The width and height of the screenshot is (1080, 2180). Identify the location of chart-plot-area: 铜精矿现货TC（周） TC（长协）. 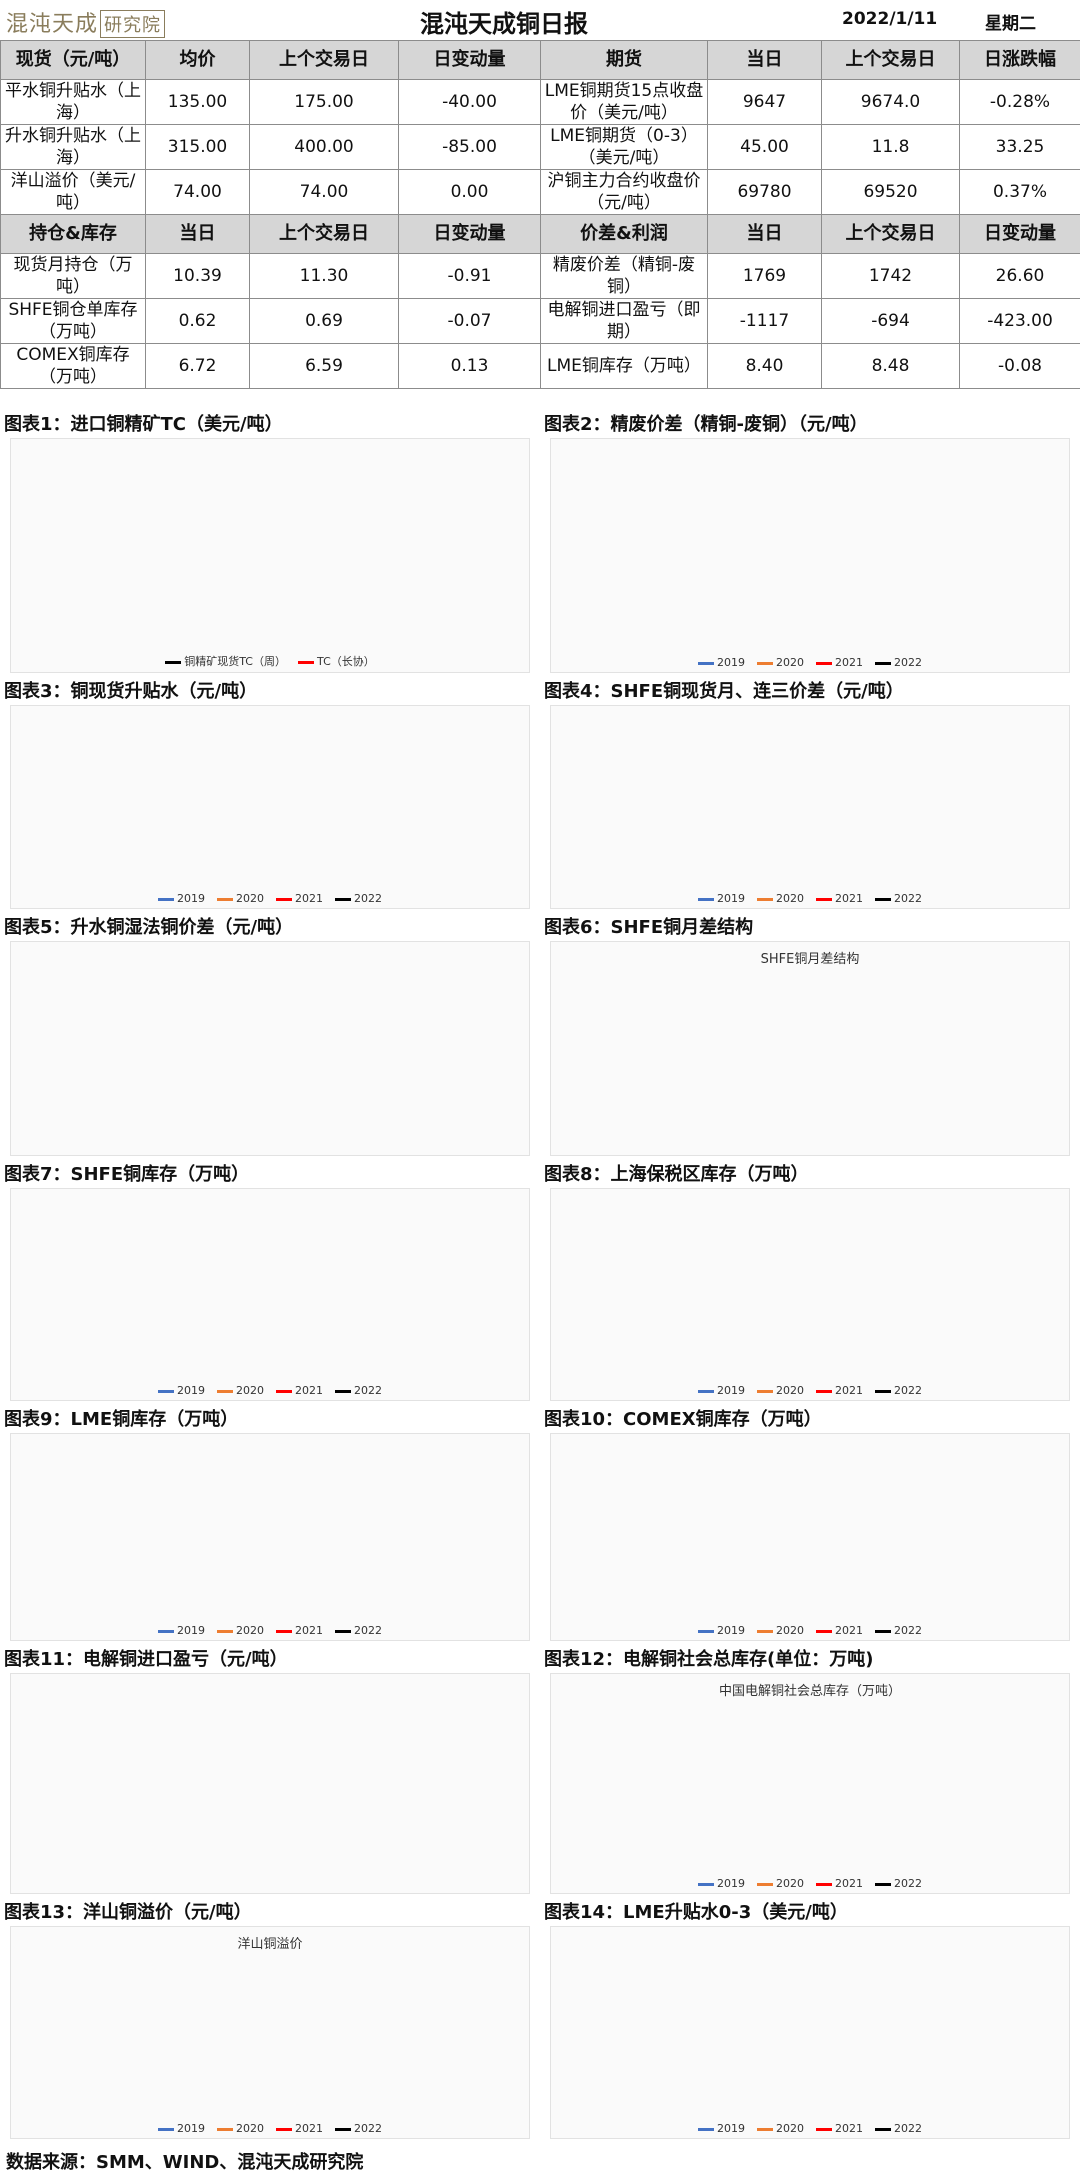
(270, 555).